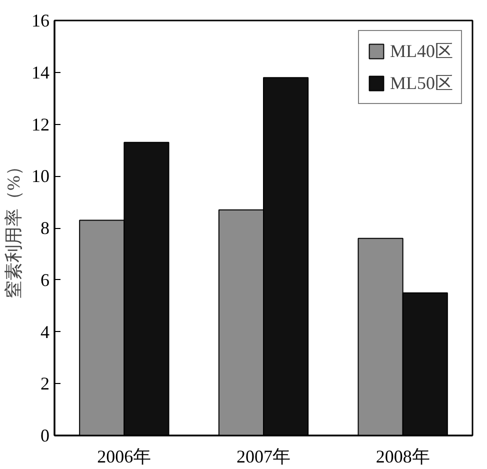  I want to click on y-tick-label: 4, so click(45, 332).